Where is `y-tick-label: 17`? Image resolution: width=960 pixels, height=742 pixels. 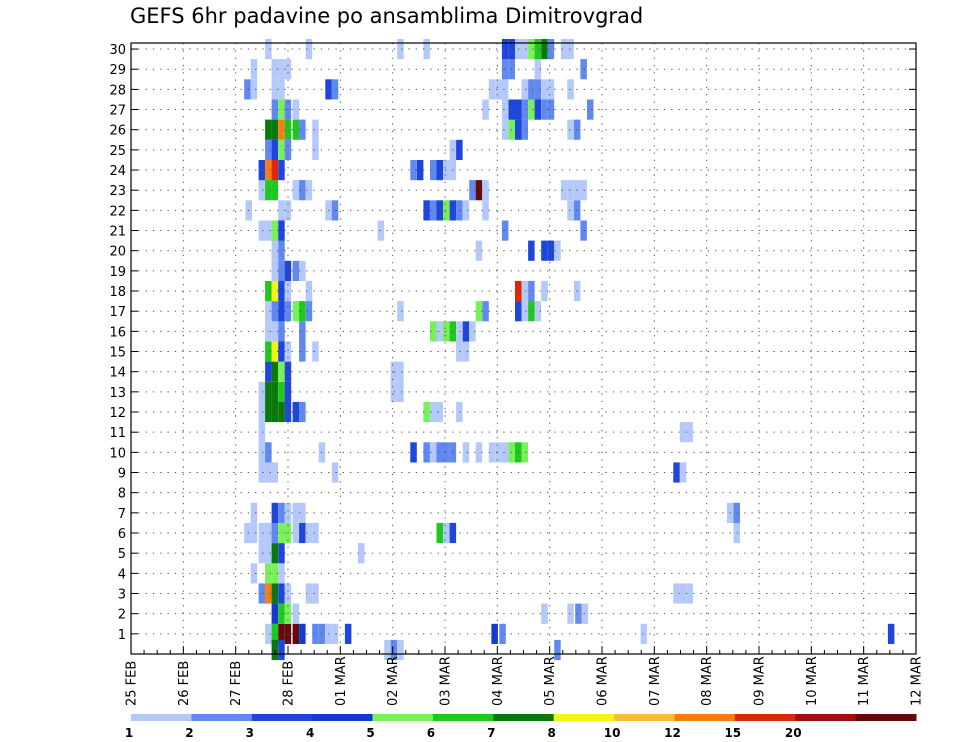 y-tick-label: 17 is located at coordinates (117, 312).